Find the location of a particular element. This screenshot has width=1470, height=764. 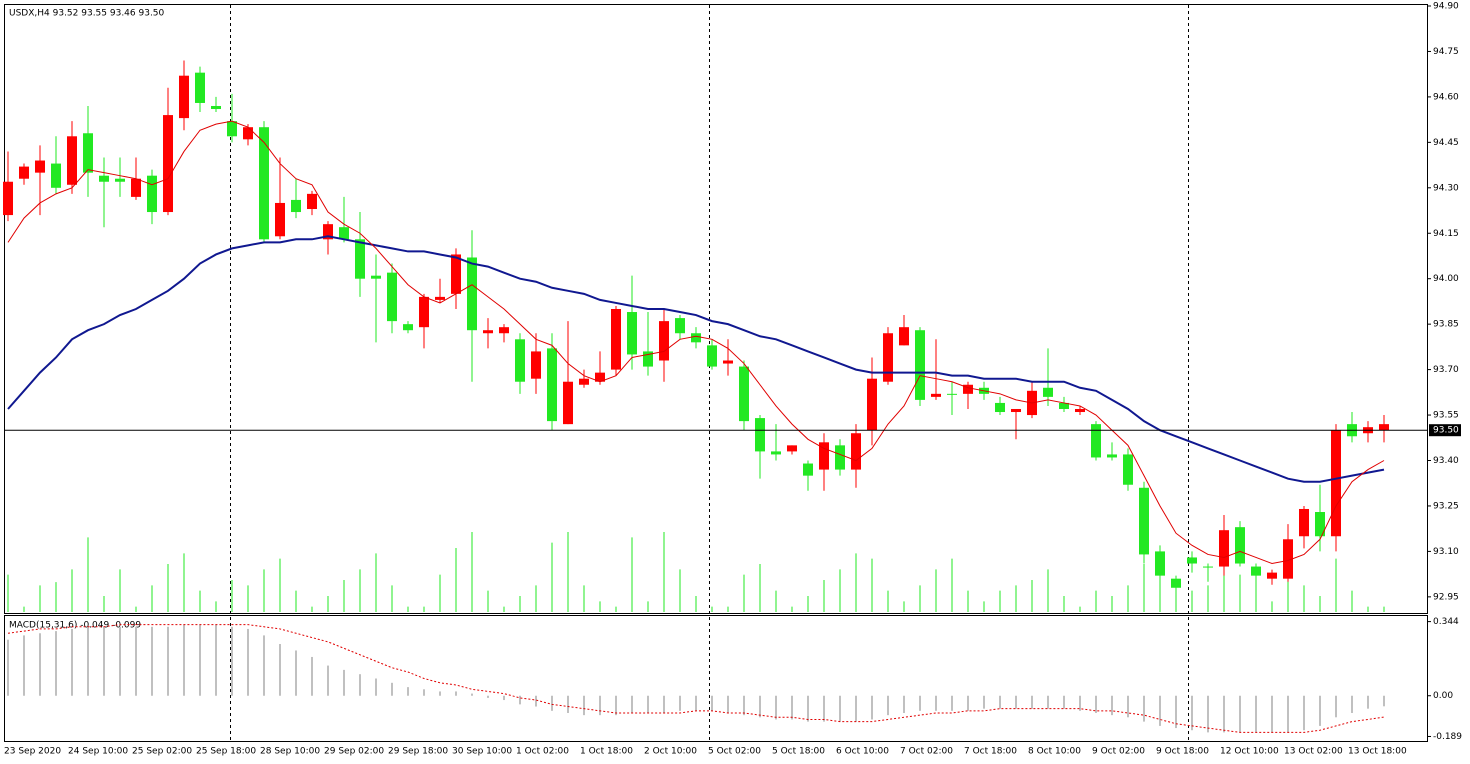

y-tick-label: 93.25 is located at coordinates (1446, 506).